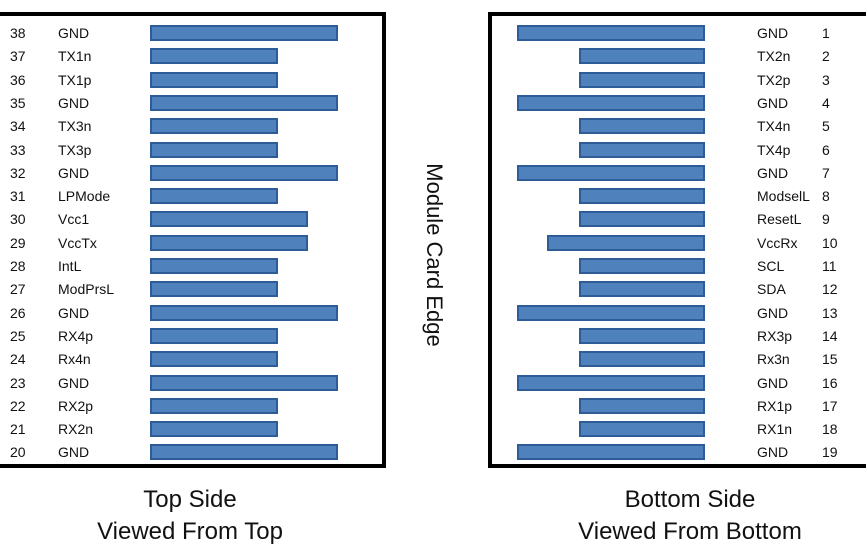 This screenshot has width=866, height=556. Describe the element at coordinates (433, 406) in the screenshot. I see `bottom-pin-row: 17 RX1p` at that location.